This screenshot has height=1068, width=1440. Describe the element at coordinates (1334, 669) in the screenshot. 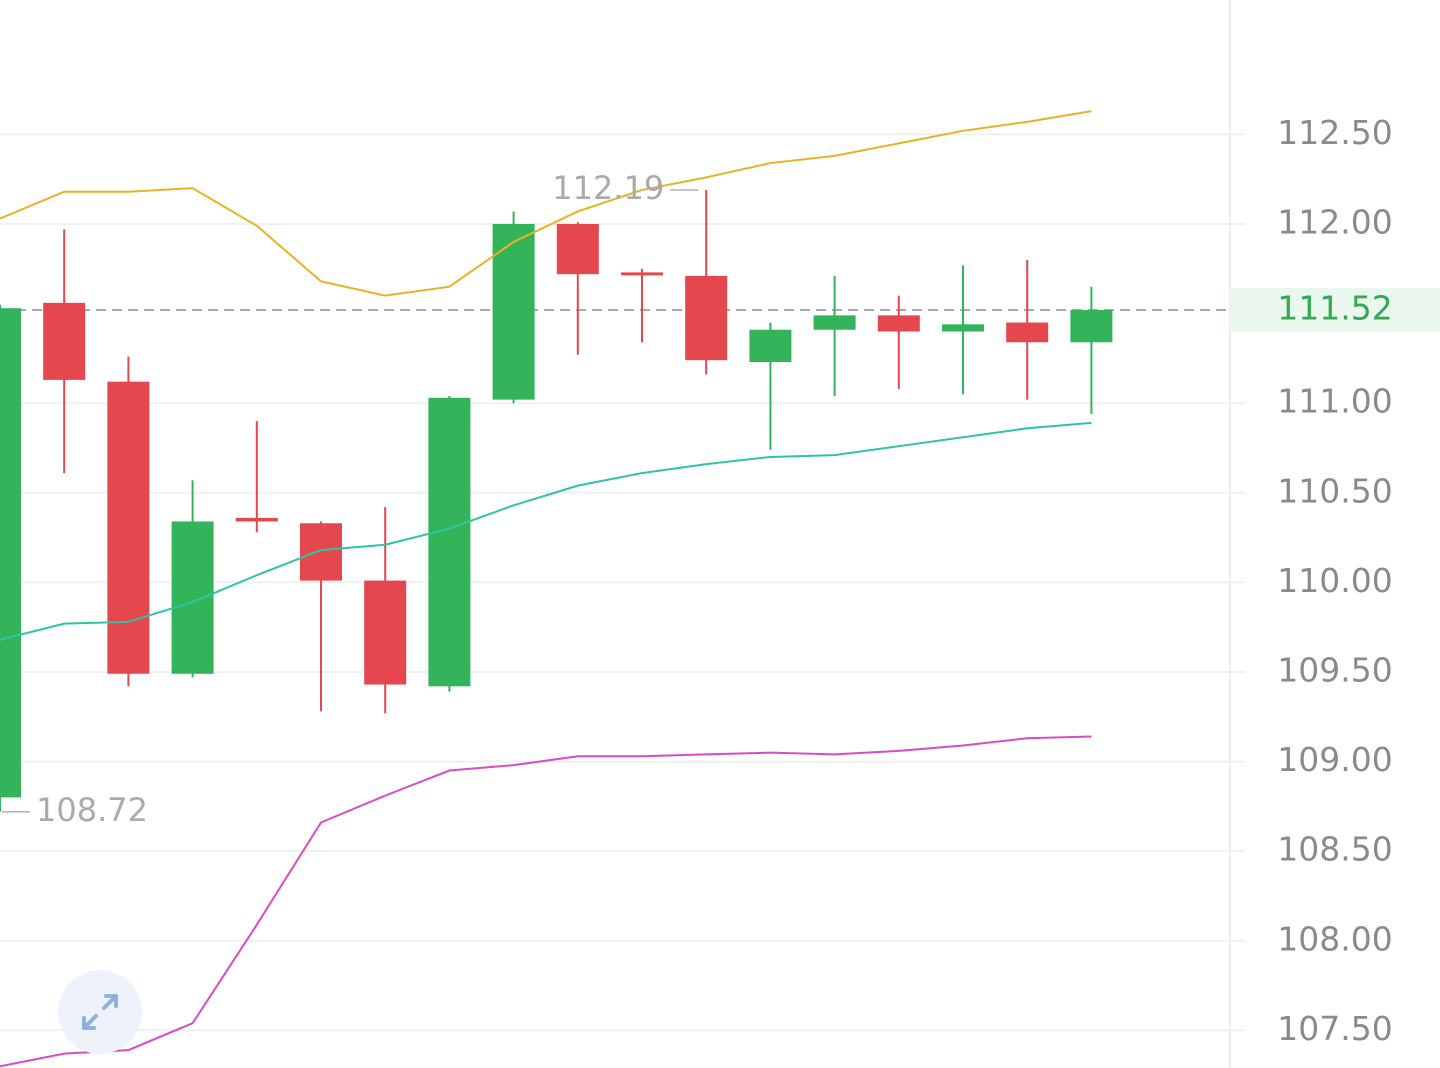

I see `y-tick-label: 109.50` at that location.